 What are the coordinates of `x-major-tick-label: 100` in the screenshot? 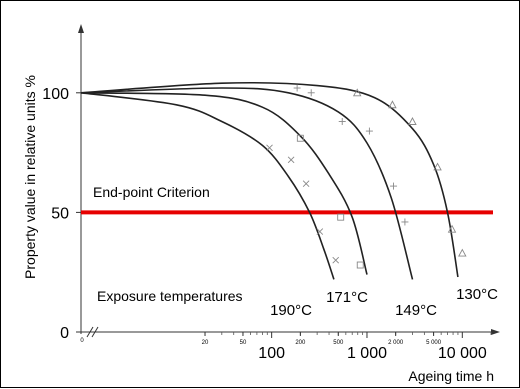 It's located at (271, 353).